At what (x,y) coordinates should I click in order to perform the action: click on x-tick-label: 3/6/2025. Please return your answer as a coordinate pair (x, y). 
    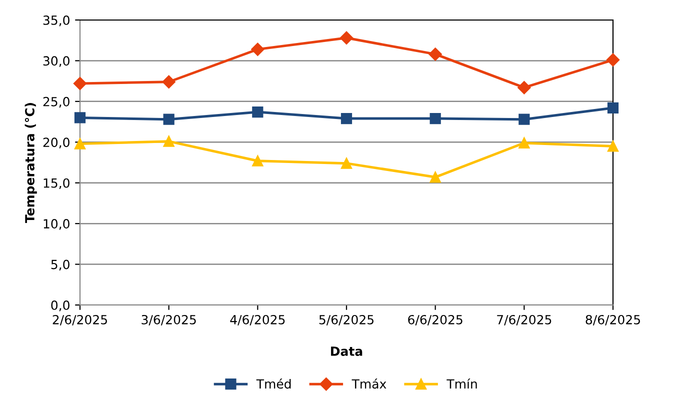
    Looking at the image, I should click on (169, 320).